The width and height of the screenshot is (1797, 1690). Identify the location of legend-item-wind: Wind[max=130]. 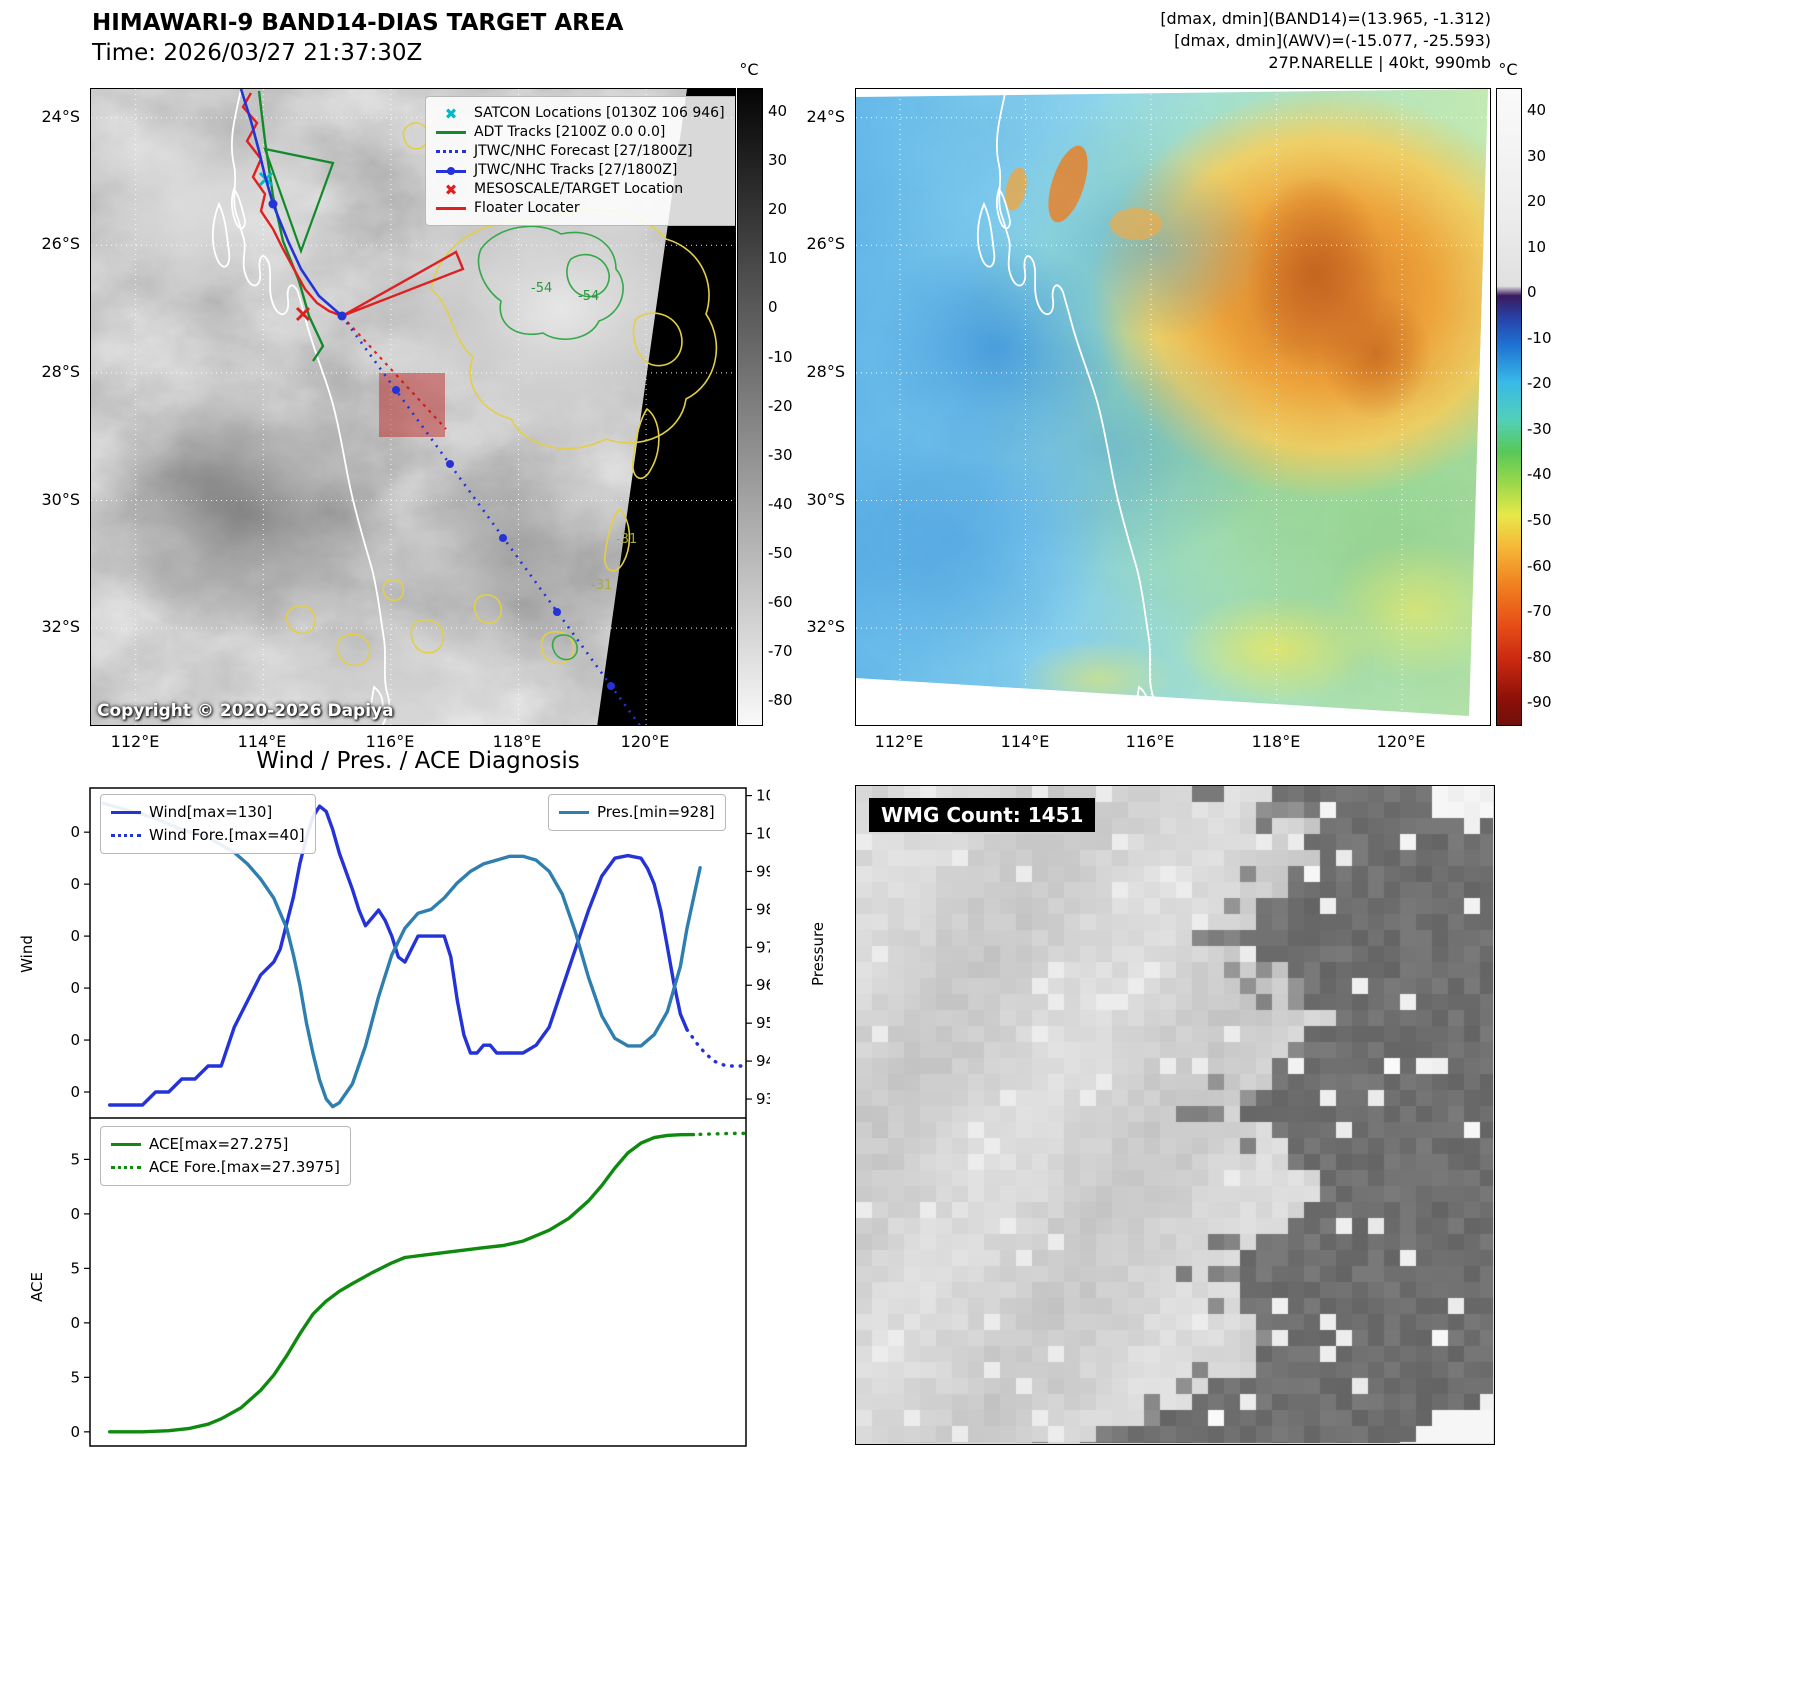
(208, 812).